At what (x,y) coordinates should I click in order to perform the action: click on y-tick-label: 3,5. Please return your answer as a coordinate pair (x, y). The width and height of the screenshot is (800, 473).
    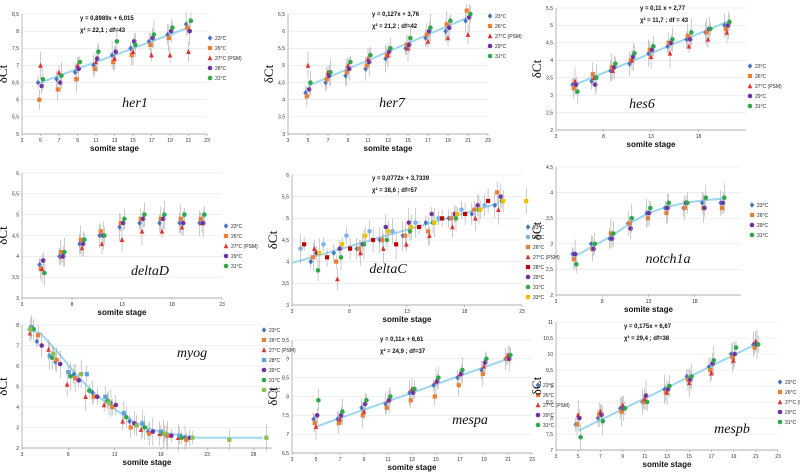
    Looking at the image, I should click on (15, 278).